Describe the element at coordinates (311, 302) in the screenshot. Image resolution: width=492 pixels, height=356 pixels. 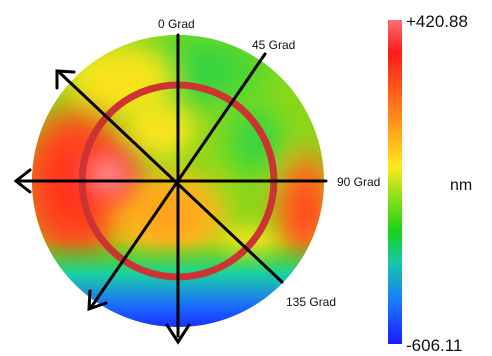
I see `label-135-grad: 135 Grad` at that location.